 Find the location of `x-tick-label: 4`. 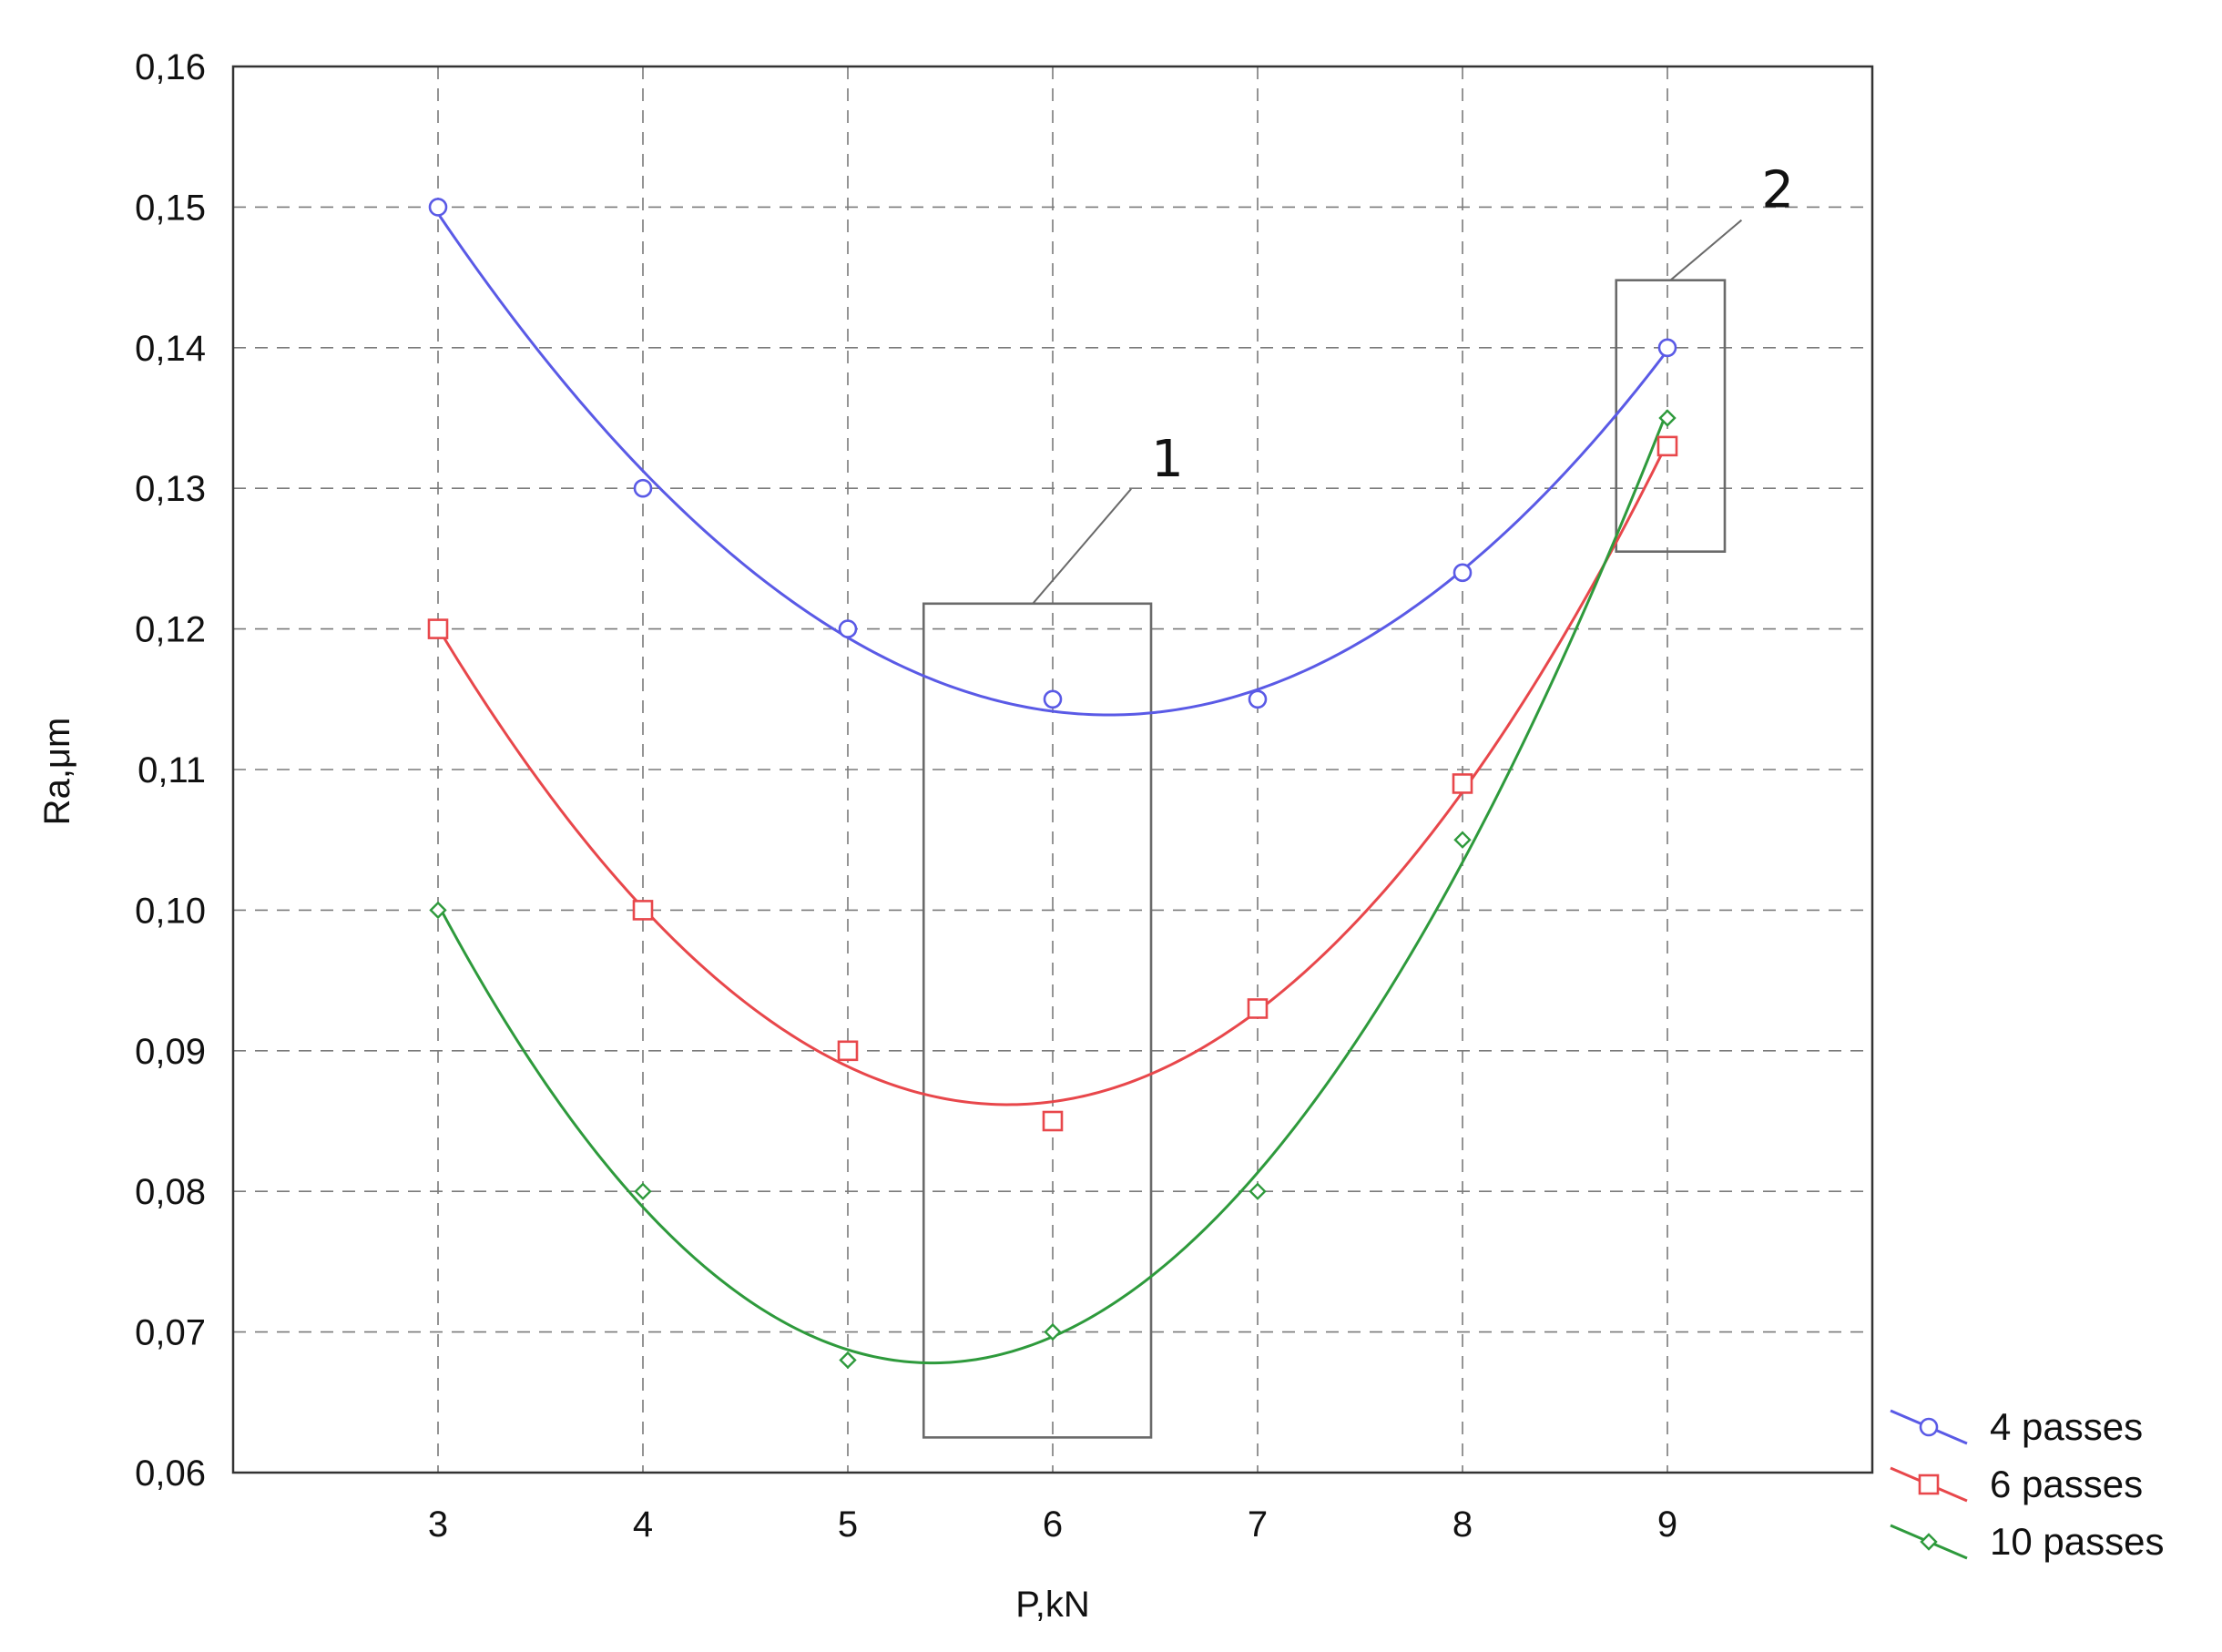

x-tick-label: 4 is located at coordinates (643, 1525).